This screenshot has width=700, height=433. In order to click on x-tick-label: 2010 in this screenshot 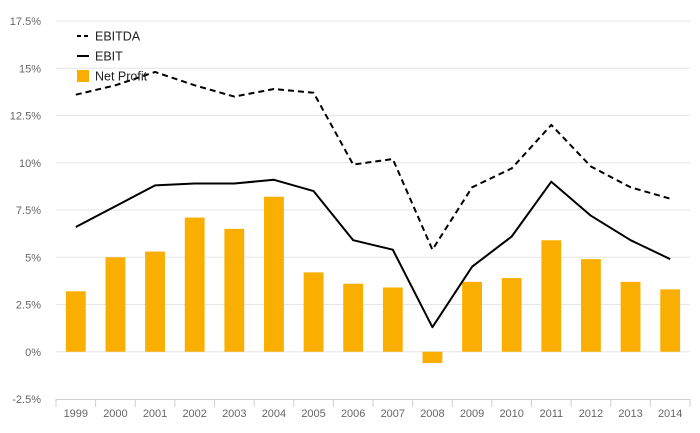, I will do `click(511, 414)`.